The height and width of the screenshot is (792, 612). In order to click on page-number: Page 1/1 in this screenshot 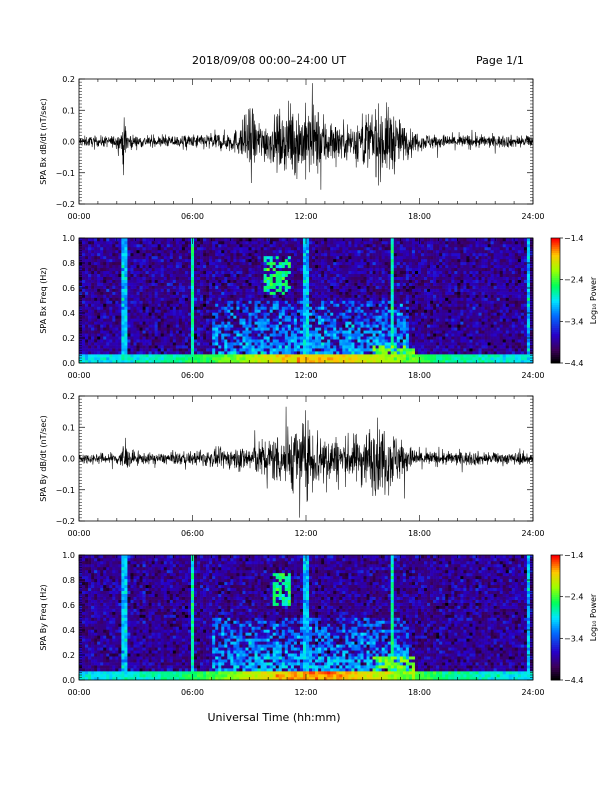, I will do `click(500, 60)`.